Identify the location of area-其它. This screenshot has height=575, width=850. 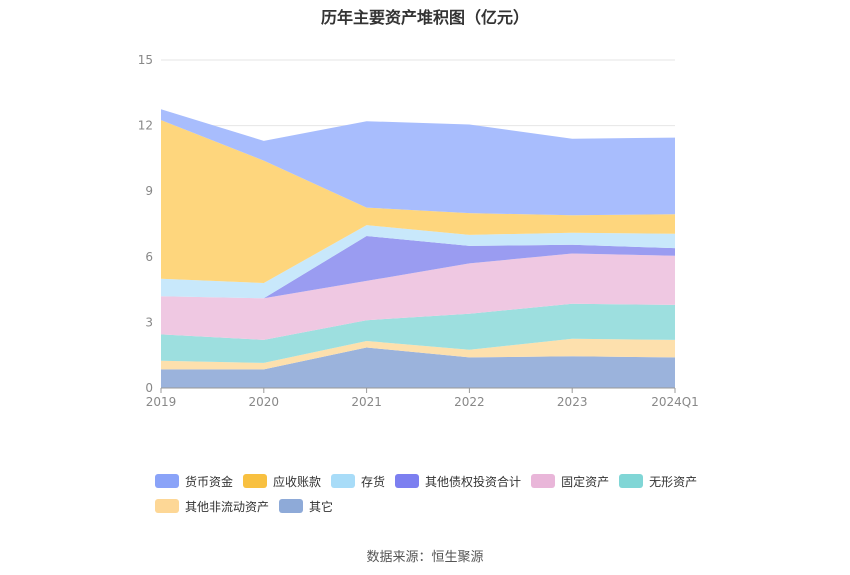
(418, 367).